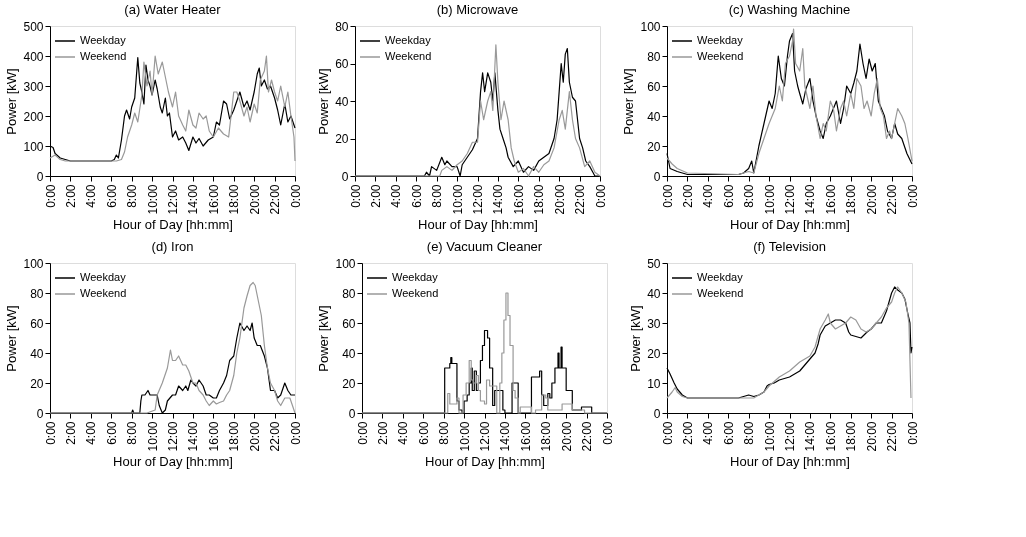  I want to click on chart-title: (b) Microwave, so click(477, 9).